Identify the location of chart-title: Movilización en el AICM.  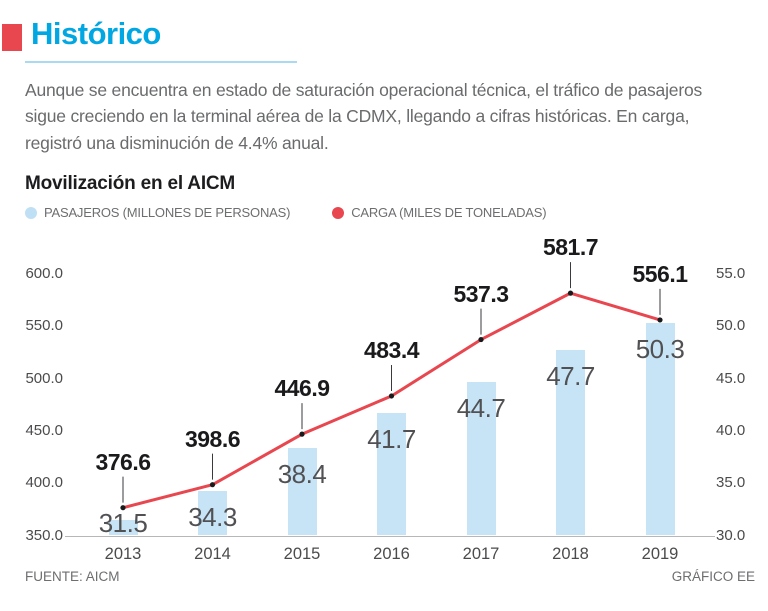
(130, 183).